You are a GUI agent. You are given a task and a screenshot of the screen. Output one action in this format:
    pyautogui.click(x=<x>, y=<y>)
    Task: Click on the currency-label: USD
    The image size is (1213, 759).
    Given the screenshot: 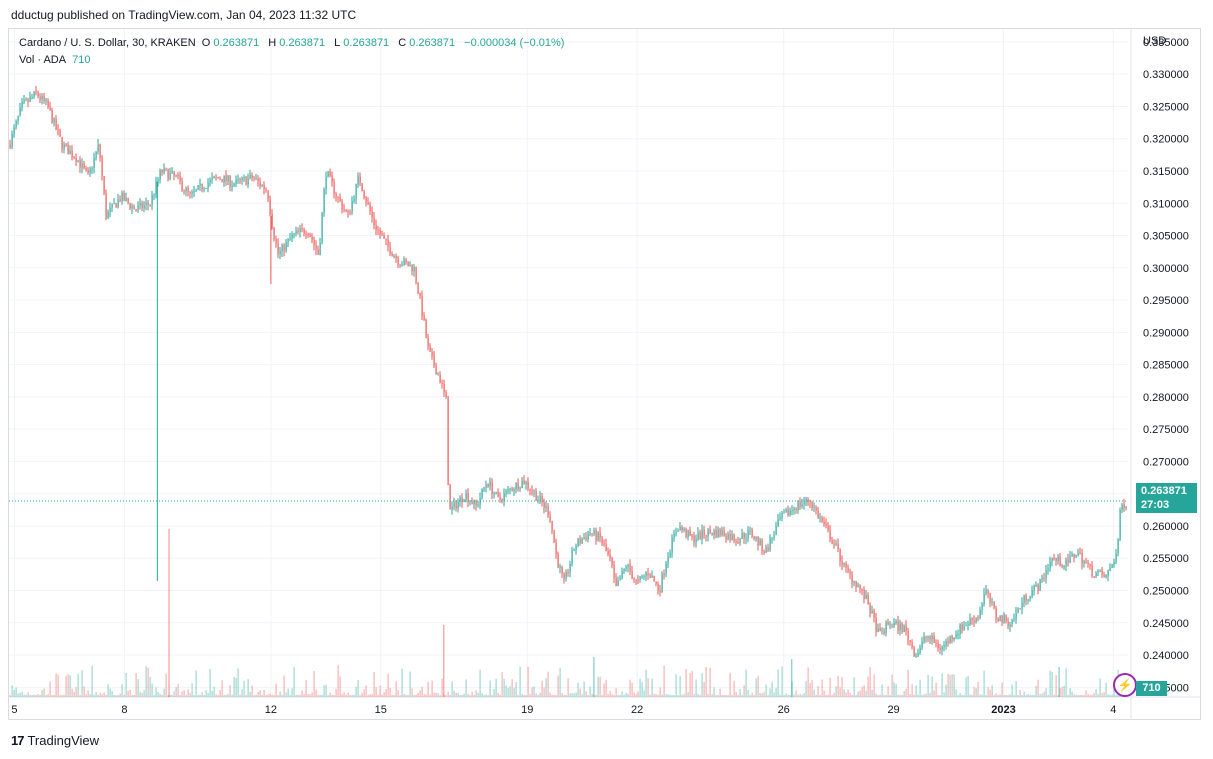 What is the action you would take?
    pyautogui.click(x=1155, y=41)
    